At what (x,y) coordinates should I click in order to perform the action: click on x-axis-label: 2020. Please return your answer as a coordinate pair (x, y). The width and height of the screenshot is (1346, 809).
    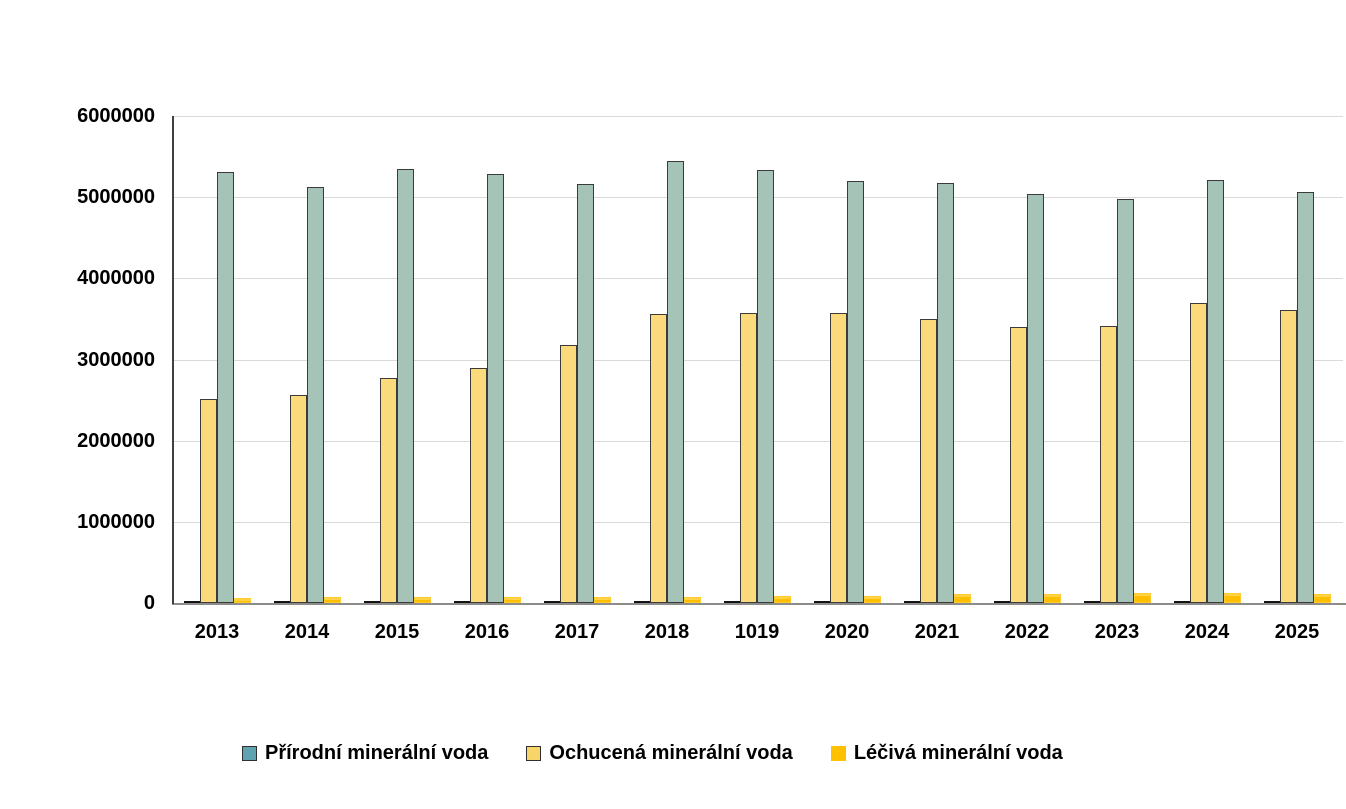
    Looking at the image, I should click on (847, 632).